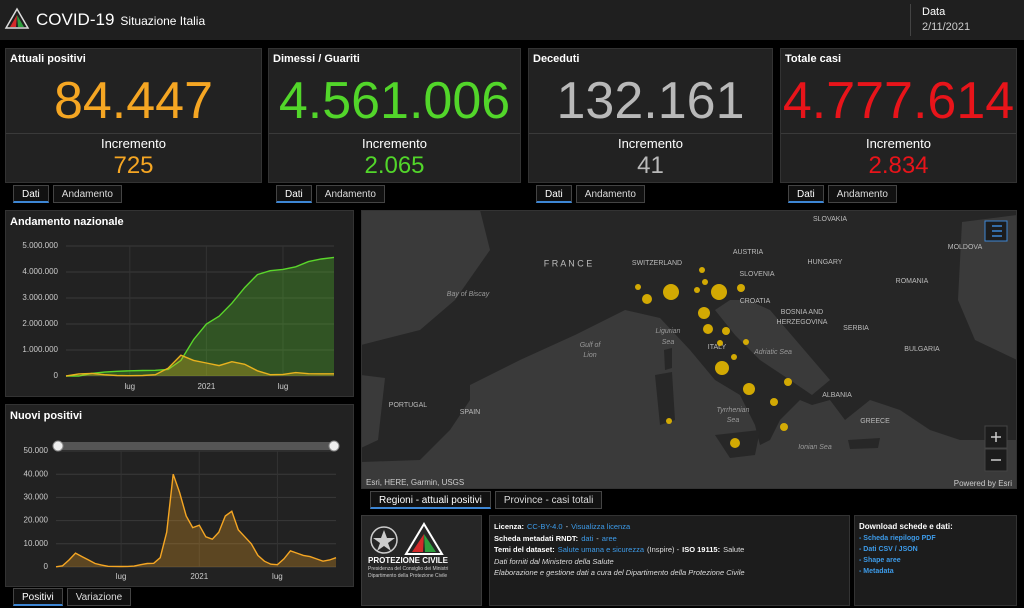  I want to click on sea-label: Ionian Sea, so click(815, 447).